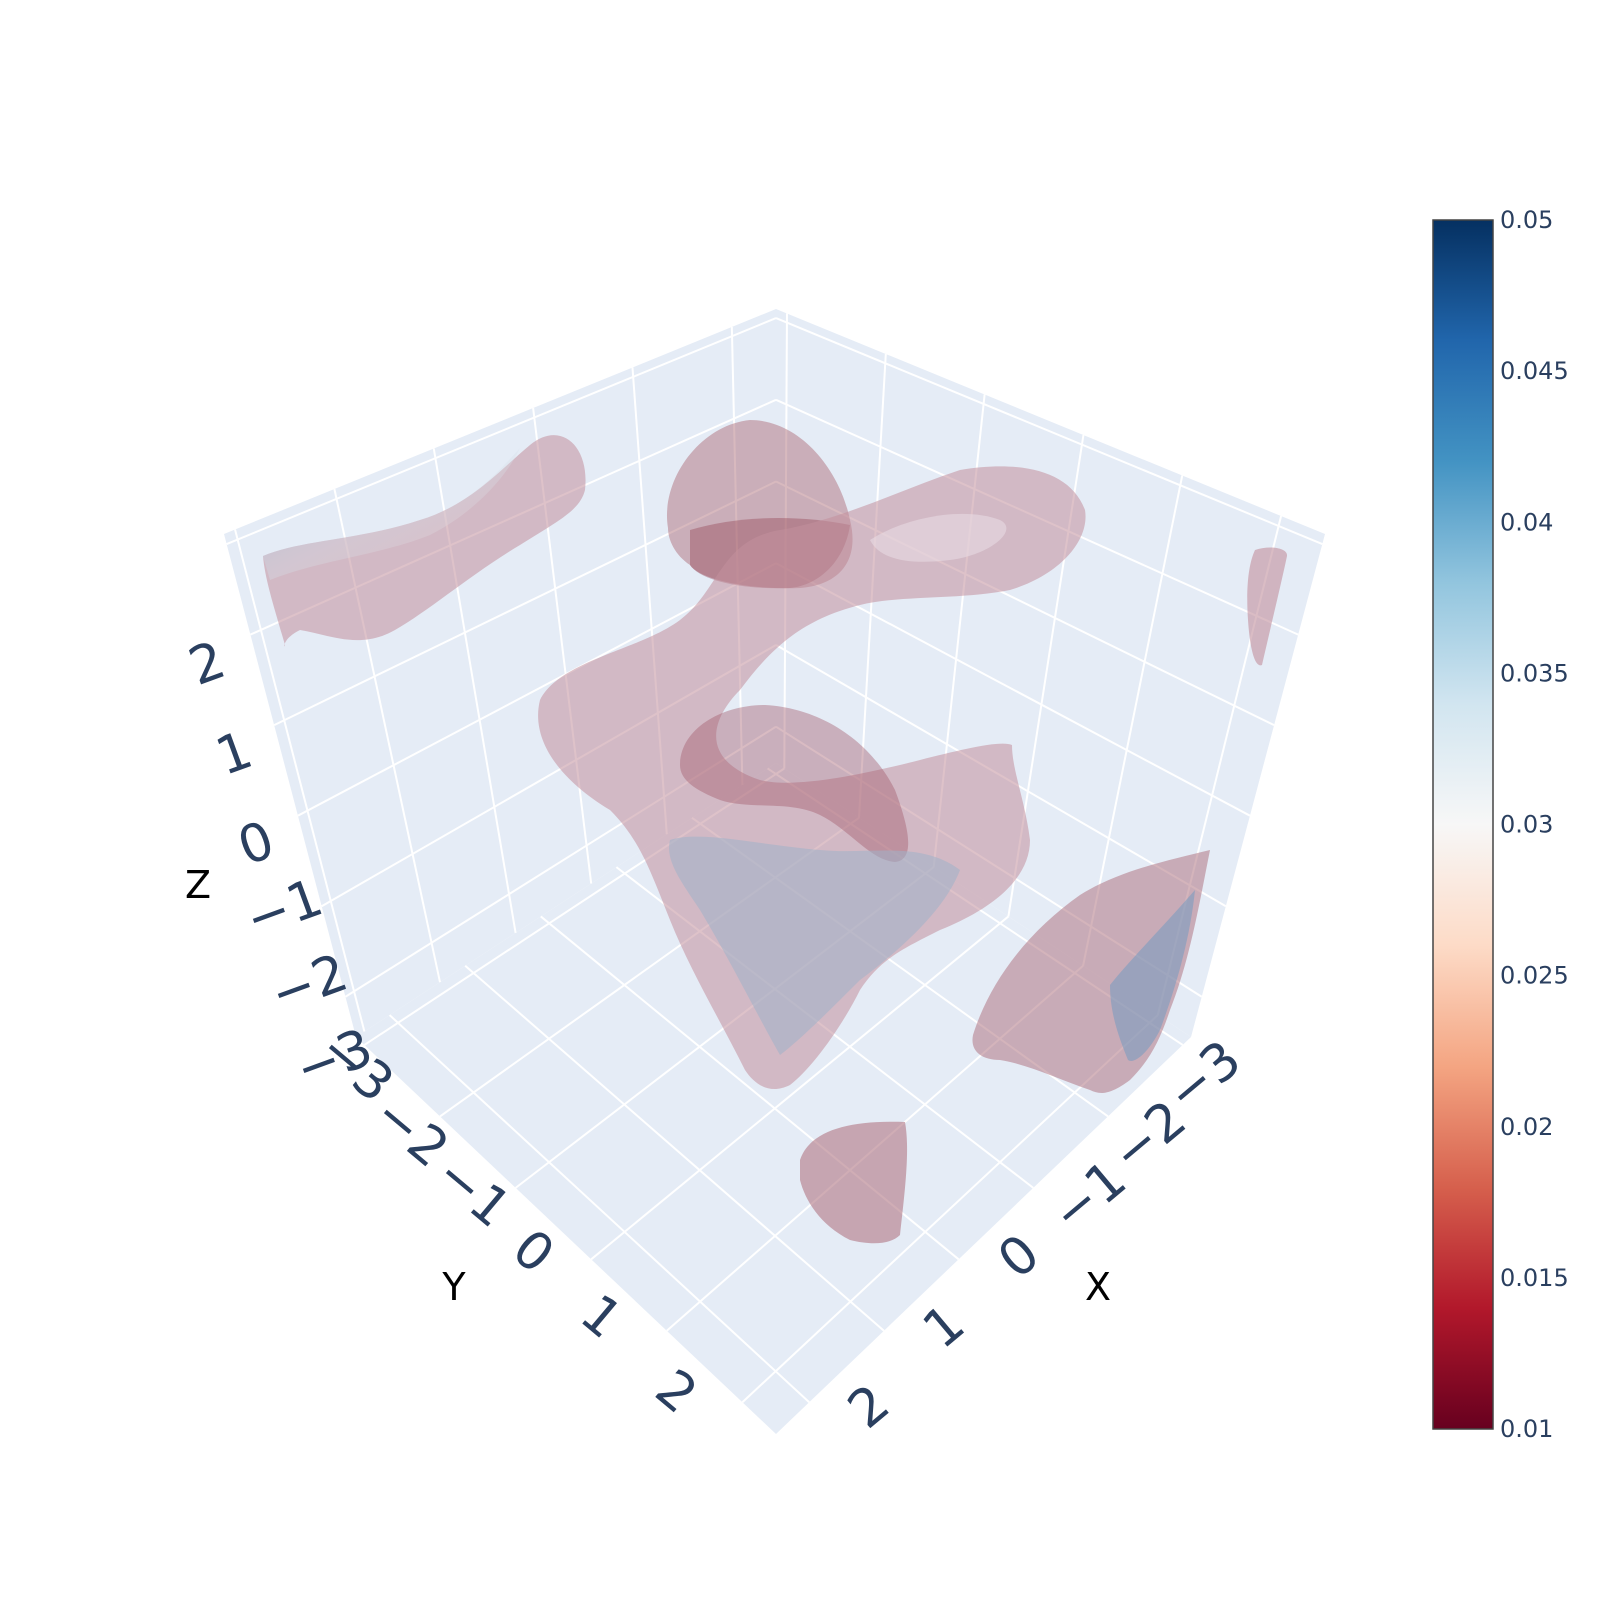  What do you see at coordinates (676, 1391) in the screenshot?
I see `y-tick-label: 2` at bounding box center [676, 1391].